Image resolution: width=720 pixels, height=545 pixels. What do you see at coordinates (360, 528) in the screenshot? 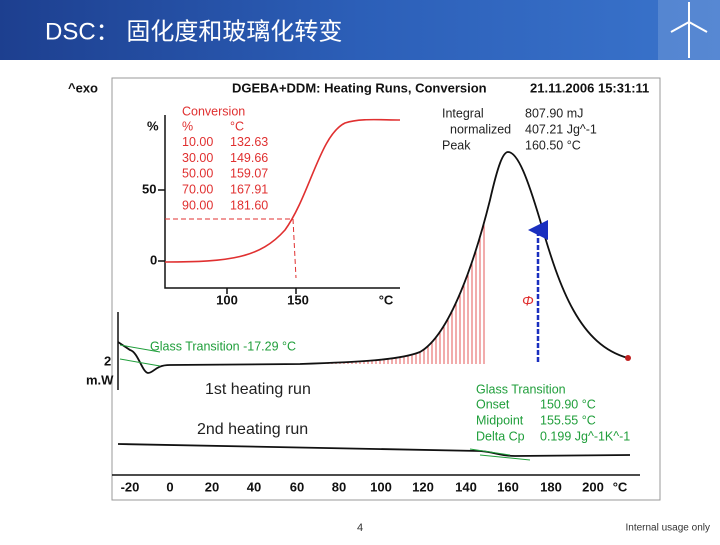
I see `page-number: 4` at bounding box center [360, 528].